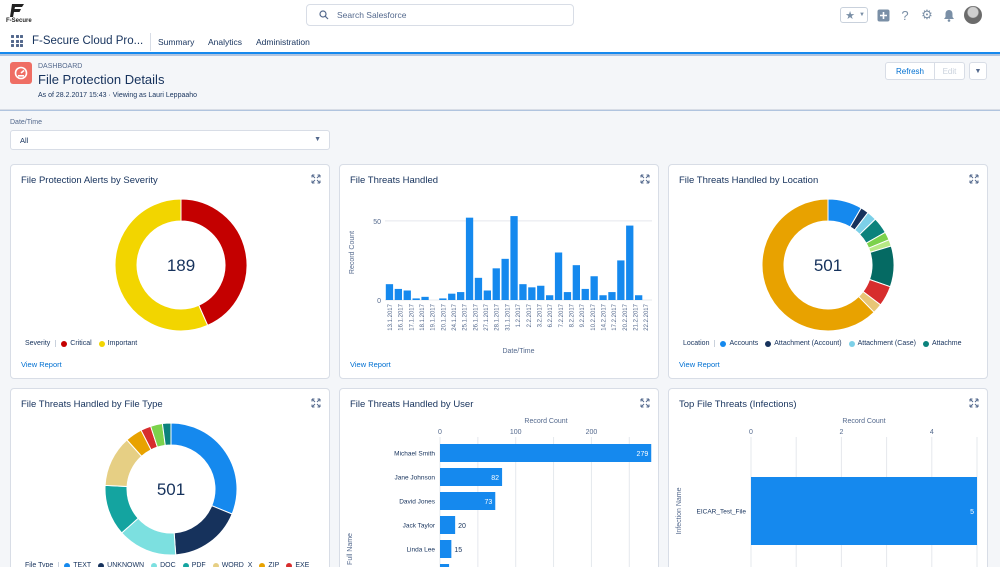 The height and width of the screenshot is (567, 1000). Describe the element at coordinates (594, 316) in the screenshot. I see `x-tick-label: 10.2.2017` at that location.